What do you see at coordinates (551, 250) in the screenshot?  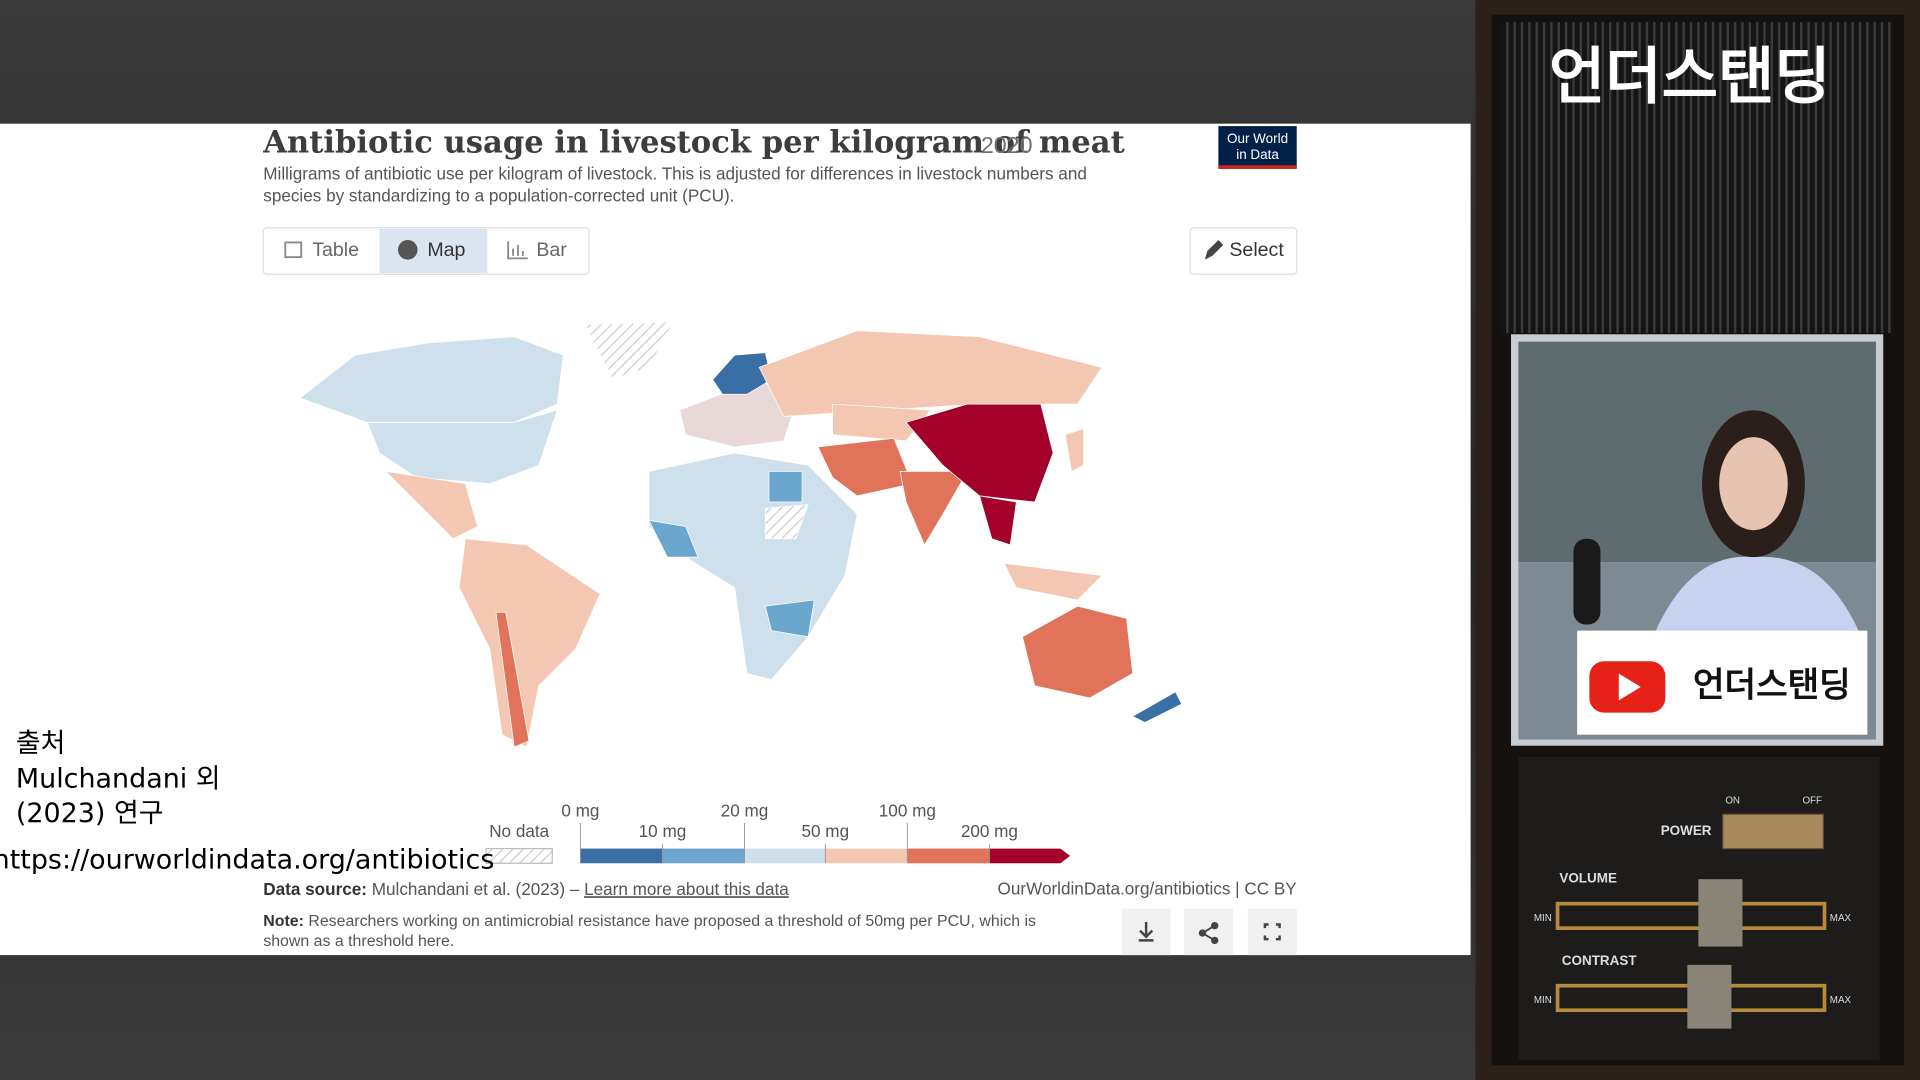 I see `tab: Bar` at bounding box center [551, 250].